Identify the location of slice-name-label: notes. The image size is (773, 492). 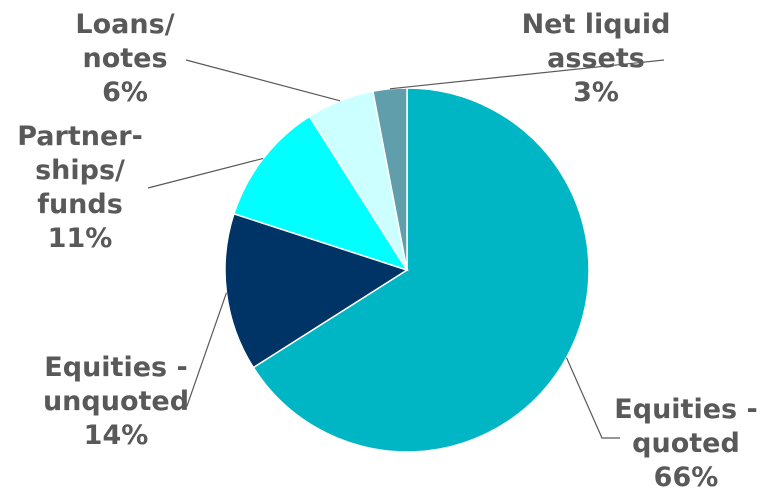
(124, 58).